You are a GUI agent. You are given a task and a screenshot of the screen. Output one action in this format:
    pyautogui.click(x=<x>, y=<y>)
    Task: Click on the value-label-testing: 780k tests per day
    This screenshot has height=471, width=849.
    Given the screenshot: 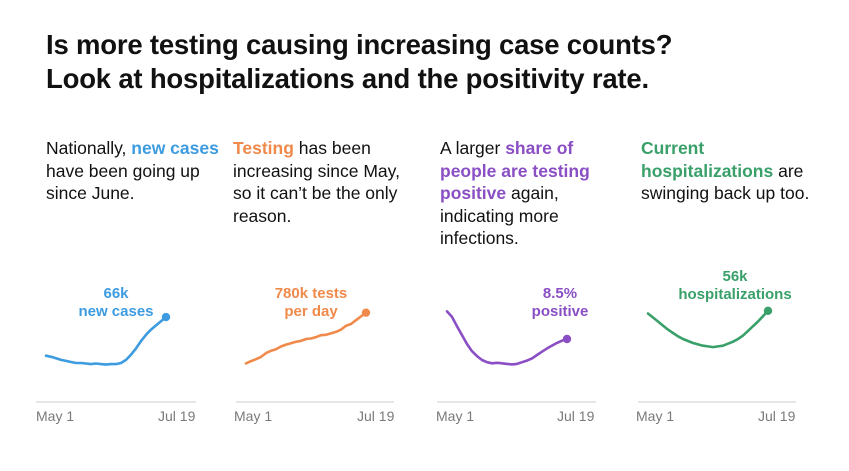 What is the action you would take?
    pyautogui.click(x=311, y=303)
    